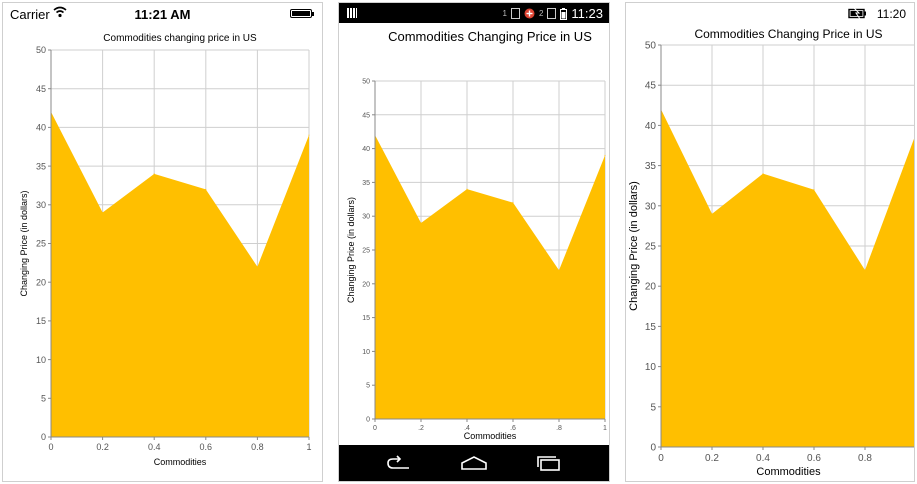 This screenshot has height=484, width=917. I want to click on bars-icon, so click(352, 13).